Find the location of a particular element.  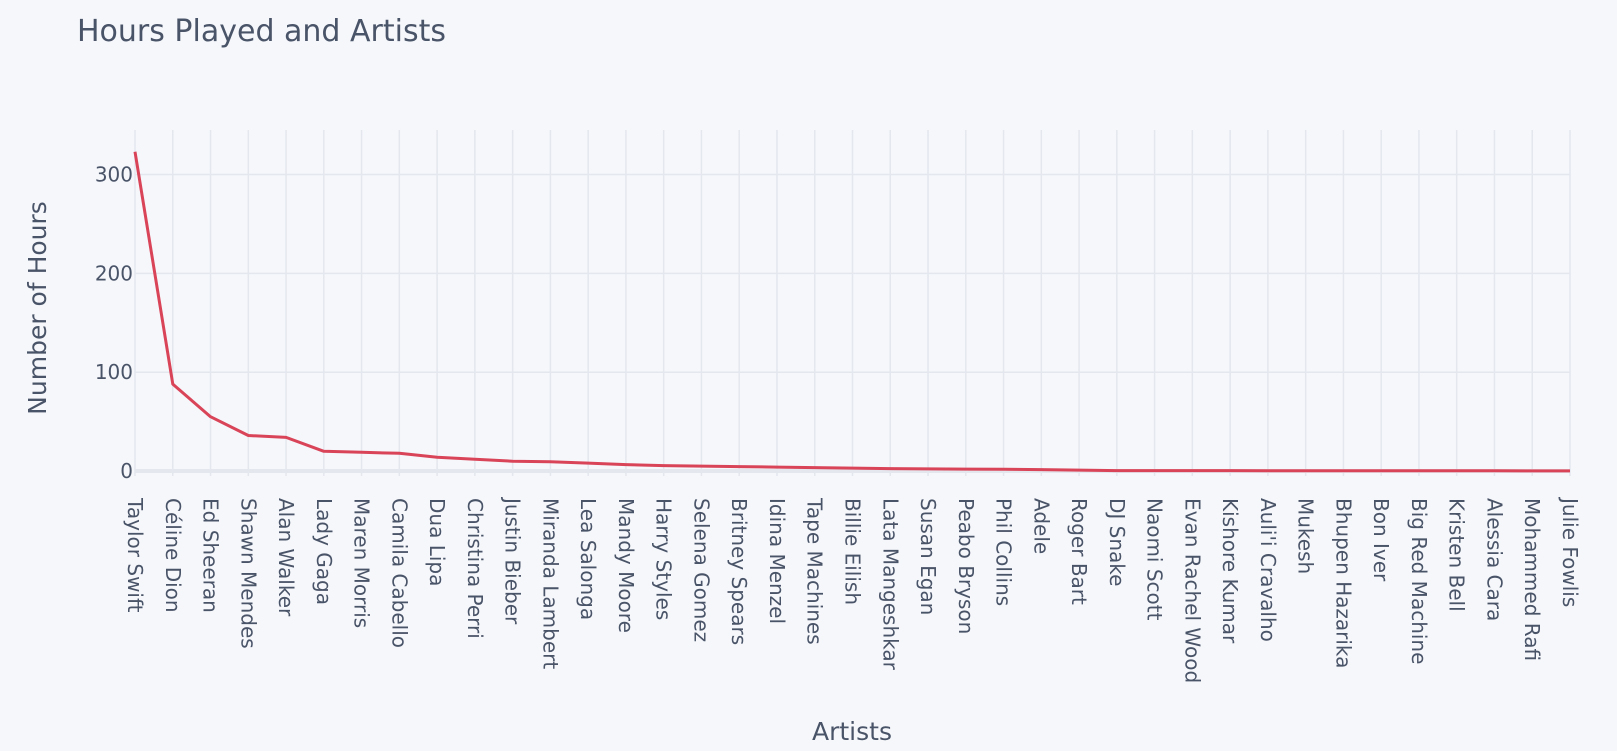

x-tick-label: Camila Cabello is located at coordinates (399, 573).